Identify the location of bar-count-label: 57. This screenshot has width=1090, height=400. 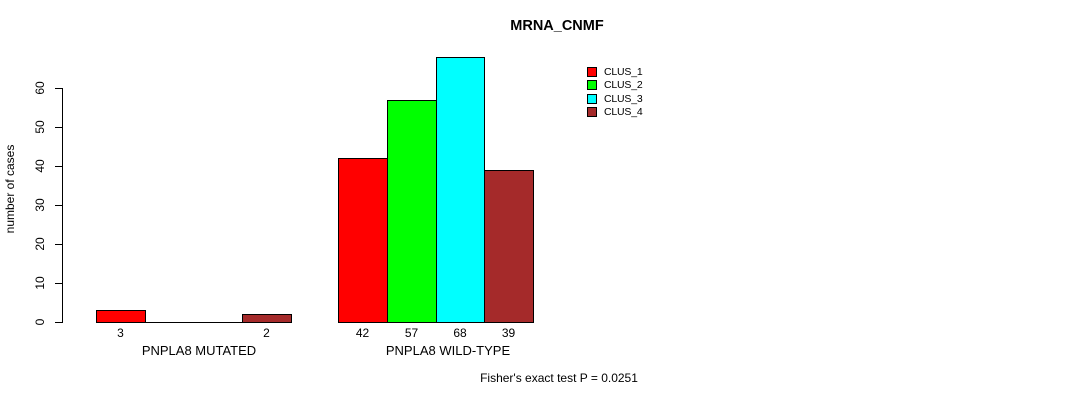
(411, 333).